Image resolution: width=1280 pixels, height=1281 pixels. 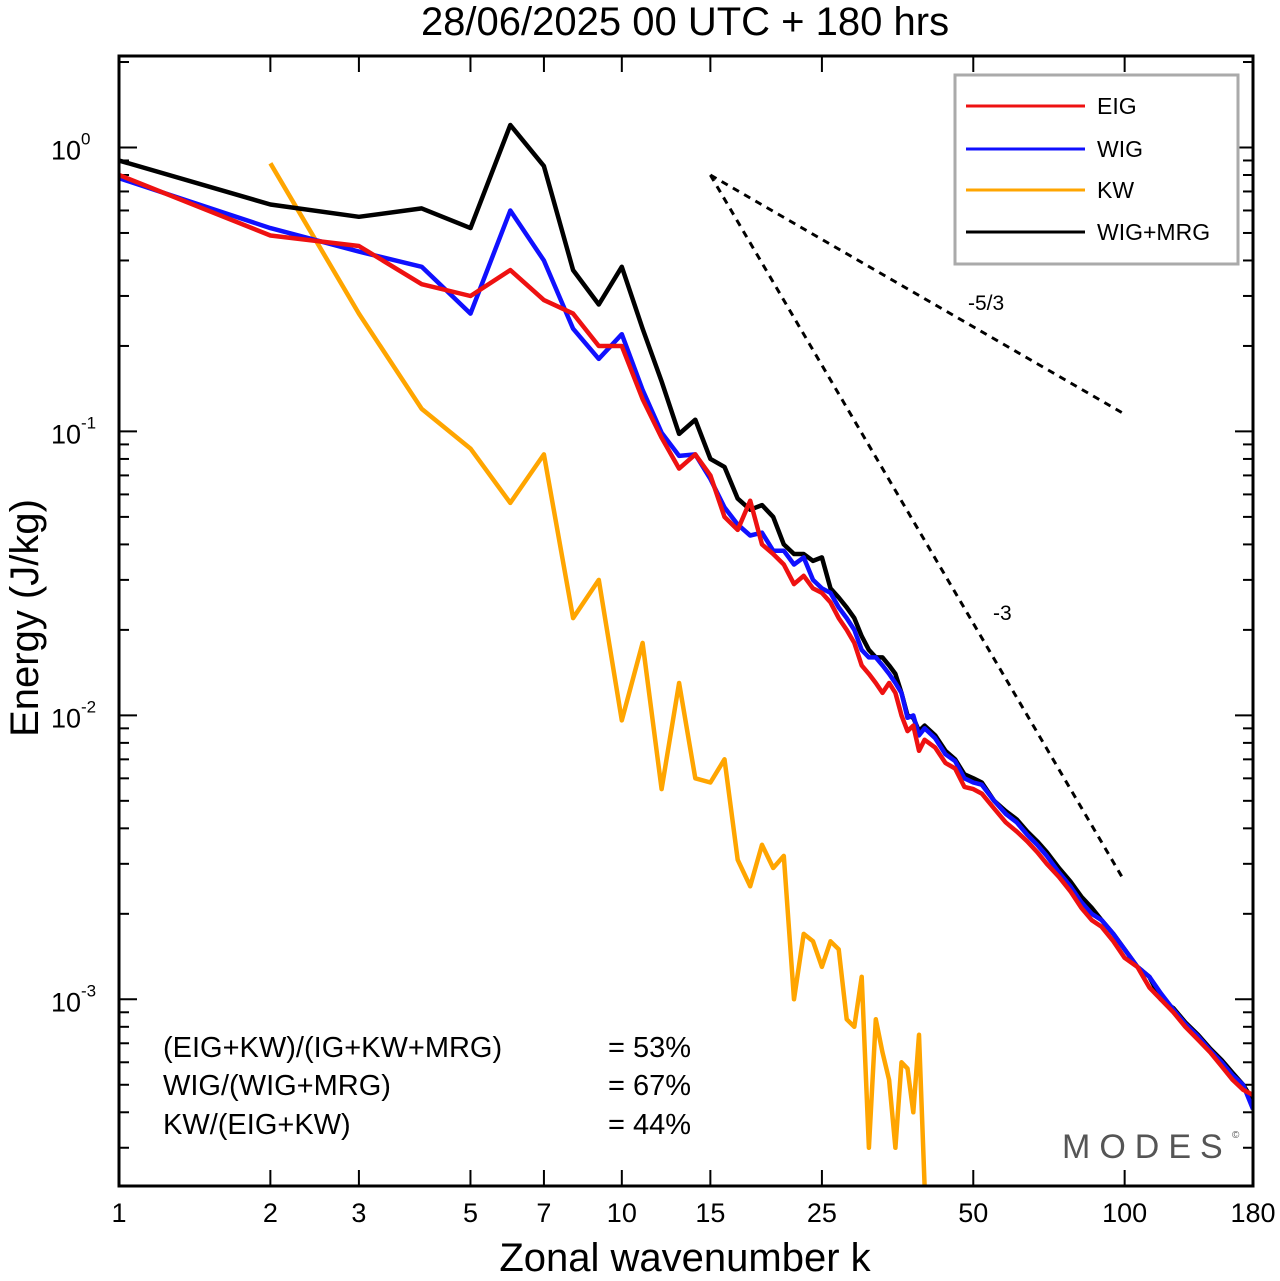 What do you see at coordinates (1120, 149) in the screenshot?
I see `legend-label-wig: WIG` at bounding box center [1120, 149].